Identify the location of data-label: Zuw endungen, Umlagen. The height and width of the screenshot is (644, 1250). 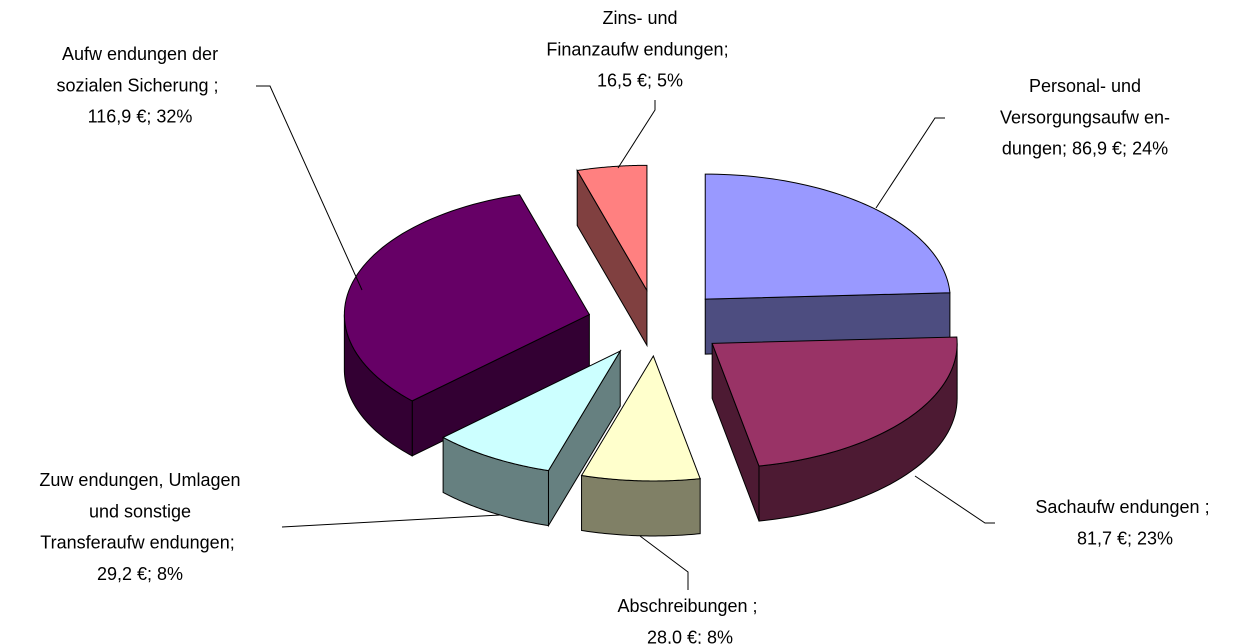
(139, 480).